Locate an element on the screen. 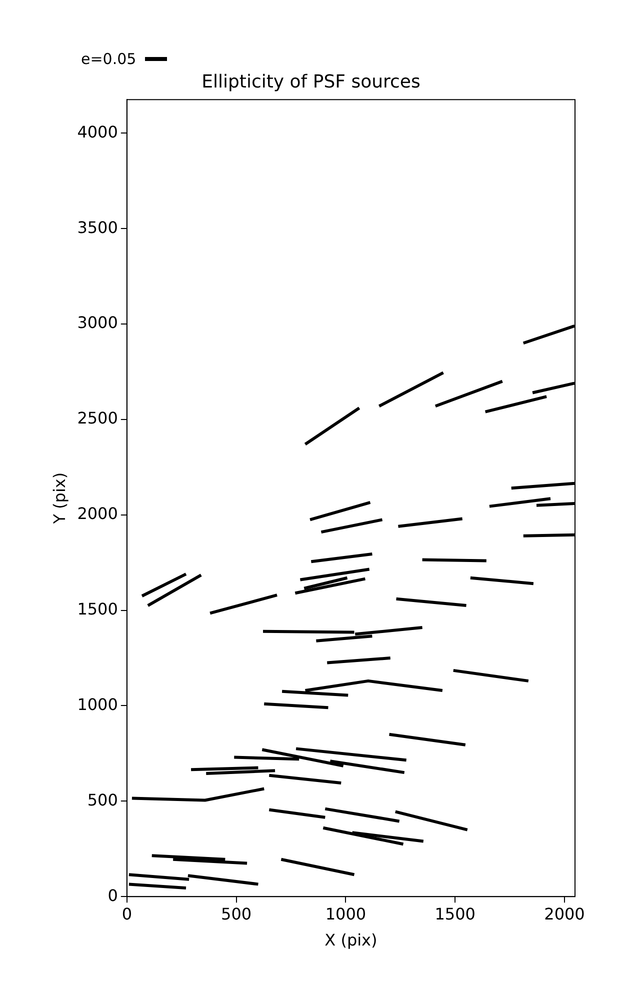 The image size is (637, 1000). y-tick-label: 4000 is located at coordinates (97, 132).